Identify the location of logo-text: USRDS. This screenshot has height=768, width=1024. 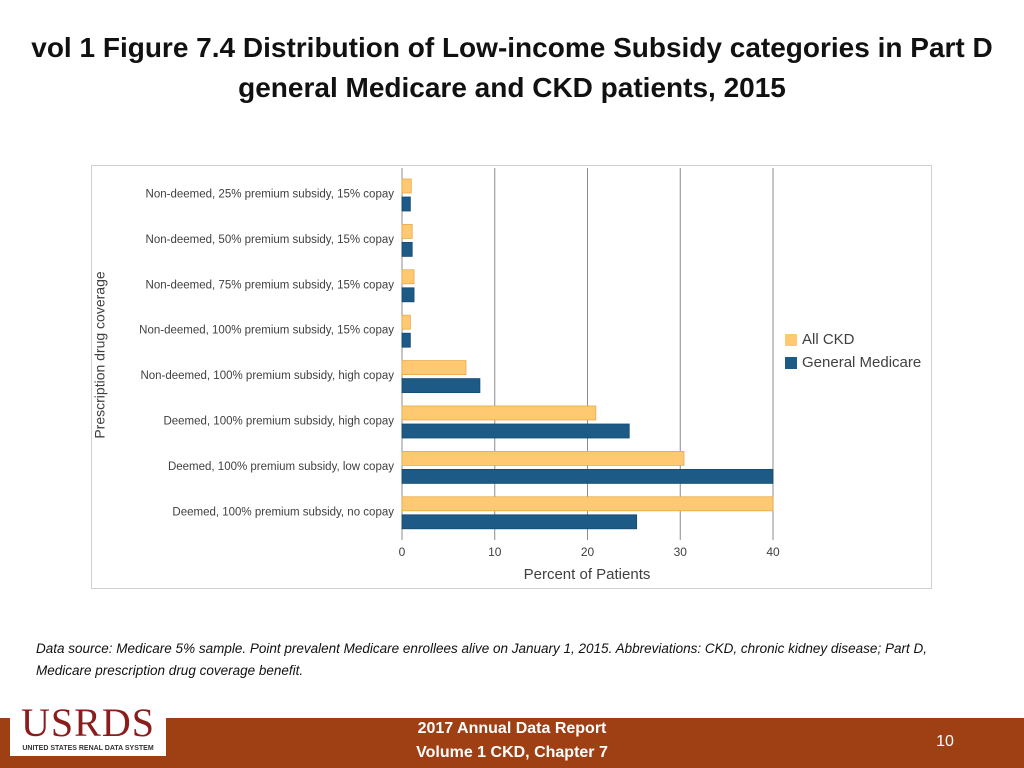
(88, 722).